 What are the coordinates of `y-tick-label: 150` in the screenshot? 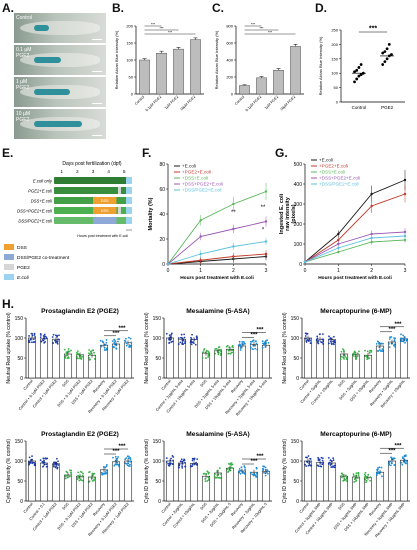 It's located at (334, 58).